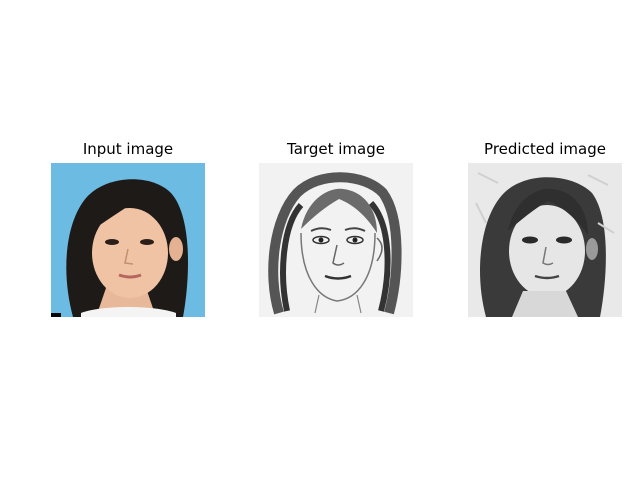  What do you see at coordinates (545, 149) in the screenshot?
I see `panel-title-predicted: Predicted image` at bounding box center [545, 149].